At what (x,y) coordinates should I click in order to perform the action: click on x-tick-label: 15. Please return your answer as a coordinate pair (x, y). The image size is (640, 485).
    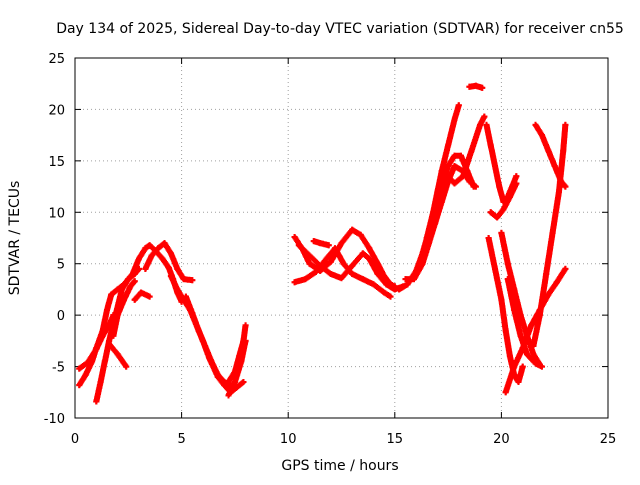
    Looking at the image, I should click on (395, 439).